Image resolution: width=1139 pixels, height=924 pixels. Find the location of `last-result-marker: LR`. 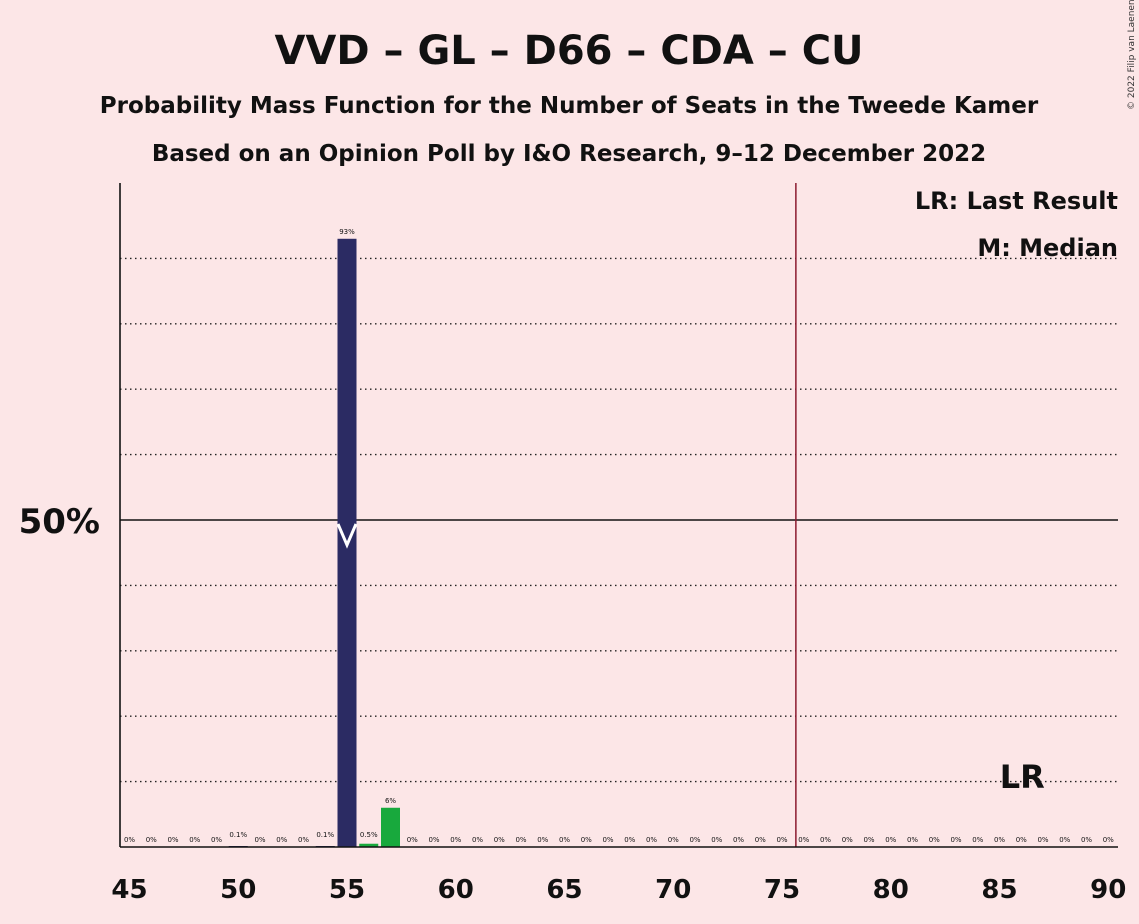

last-result-marker: LR is located at coordinates (1022, 777).